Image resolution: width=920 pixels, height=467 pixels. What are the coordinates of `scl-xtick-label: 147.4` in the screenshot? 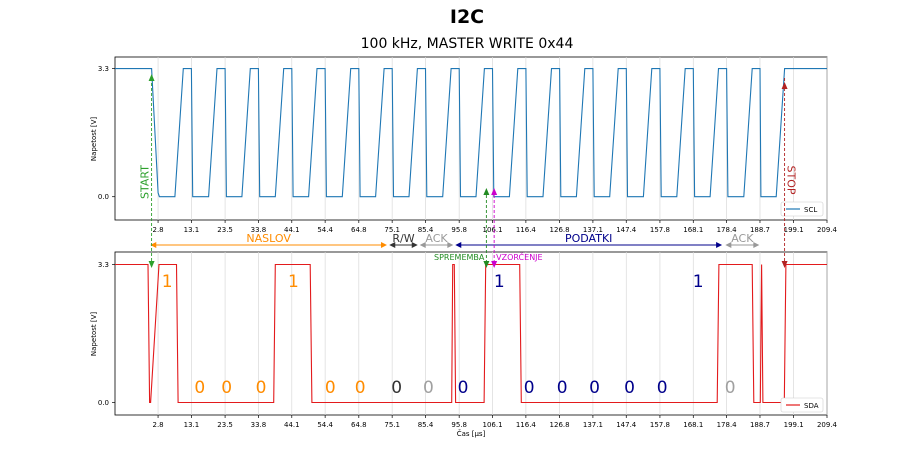 It's located at (626, 230).